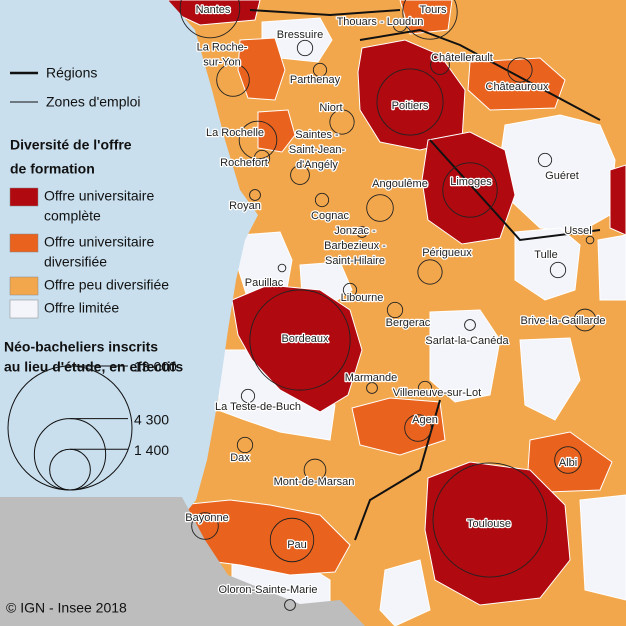 This screenshot has width=626, height=626. I want to click on place-label: Saint-Hilaire, so click(355, 261).